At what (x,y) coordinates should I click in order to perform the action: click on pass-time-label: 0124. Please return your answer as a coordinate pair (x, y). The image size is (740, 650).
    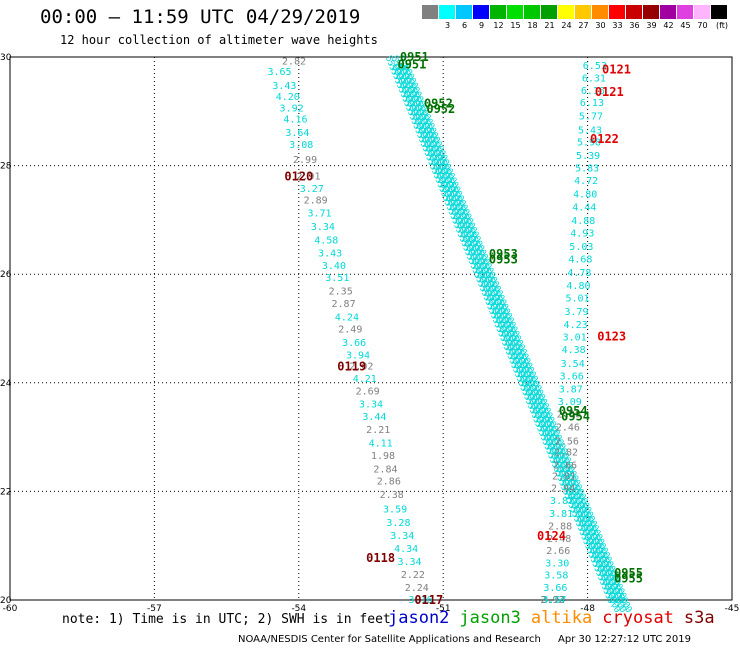
    Looking at the image, I should click on (551, 536).